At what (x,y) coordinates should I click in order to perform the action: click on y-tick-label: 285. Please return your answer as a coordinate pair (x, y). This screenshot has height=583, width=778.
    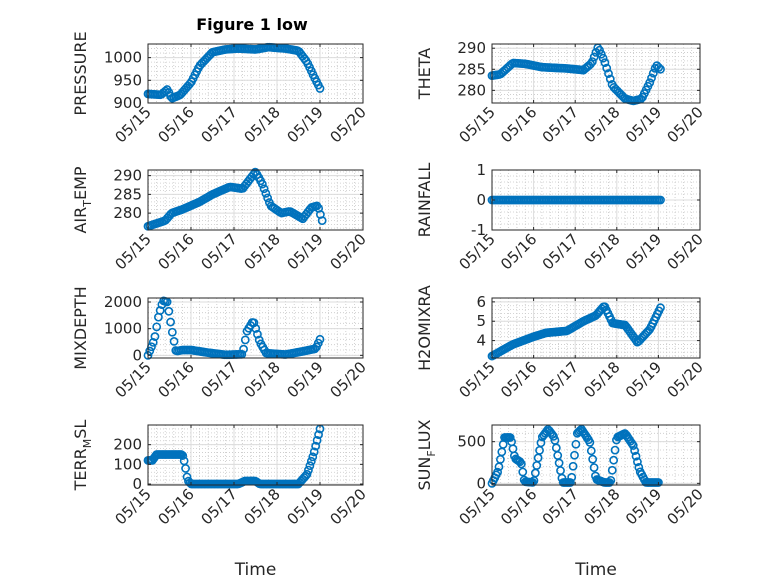
    Looking at the image, I should click on (127, 194).